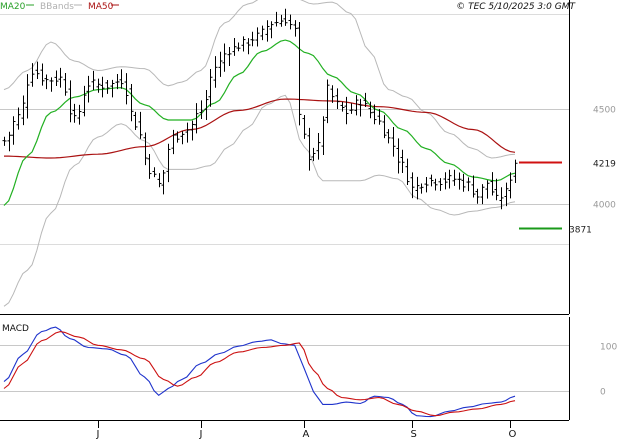  Describe the element at coordinates (306, 434) in the screenshot. I see `x-tick-label: A` at that location.